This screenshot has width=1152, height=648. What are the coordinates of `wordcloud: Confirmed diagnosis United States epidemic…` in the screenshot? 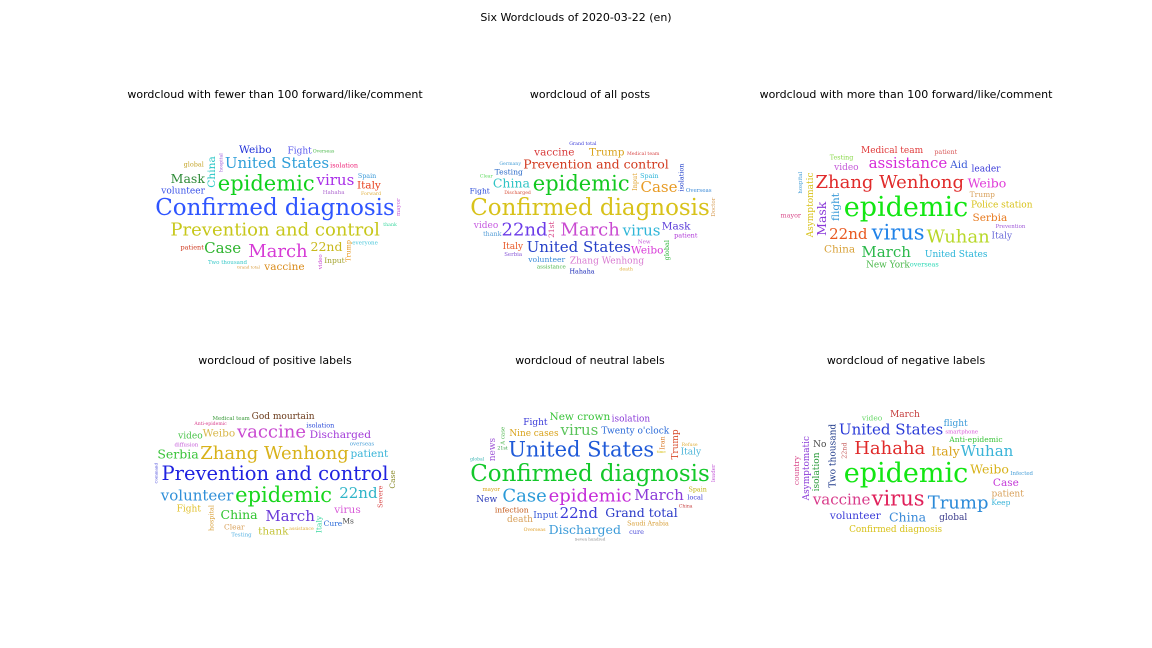 It's located at (590, 467).